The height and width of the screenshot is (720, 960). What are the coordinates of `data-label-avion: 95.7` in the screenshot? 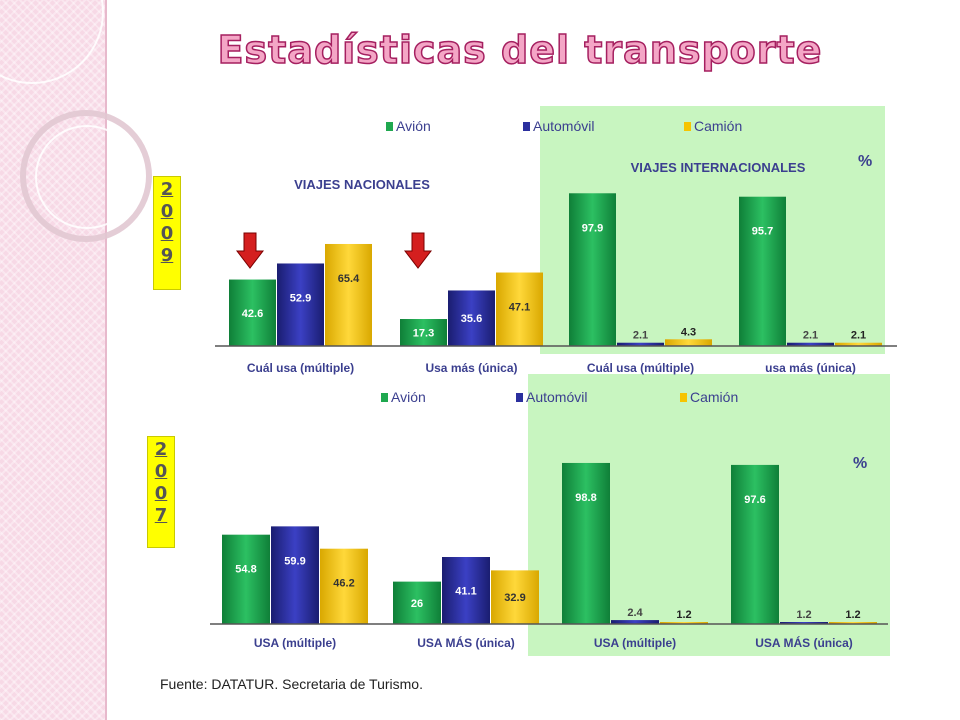 It's located at (762, 232).